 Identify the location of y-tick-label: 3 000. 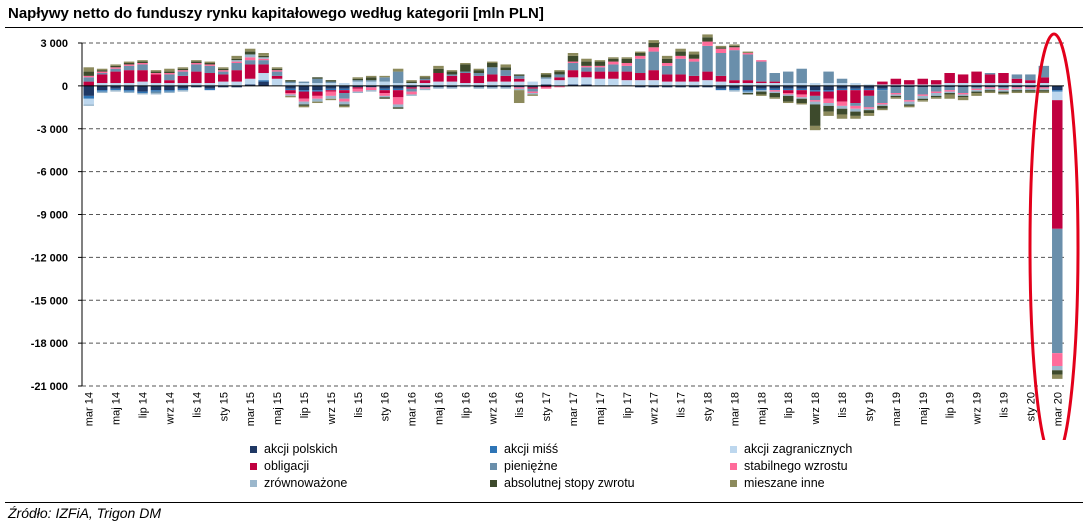
(54, 44).